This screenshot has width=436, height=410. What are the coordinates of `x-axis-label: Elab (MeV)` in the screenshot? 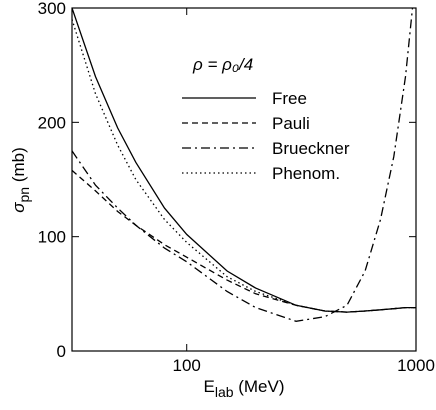 It's located at (243, 388).